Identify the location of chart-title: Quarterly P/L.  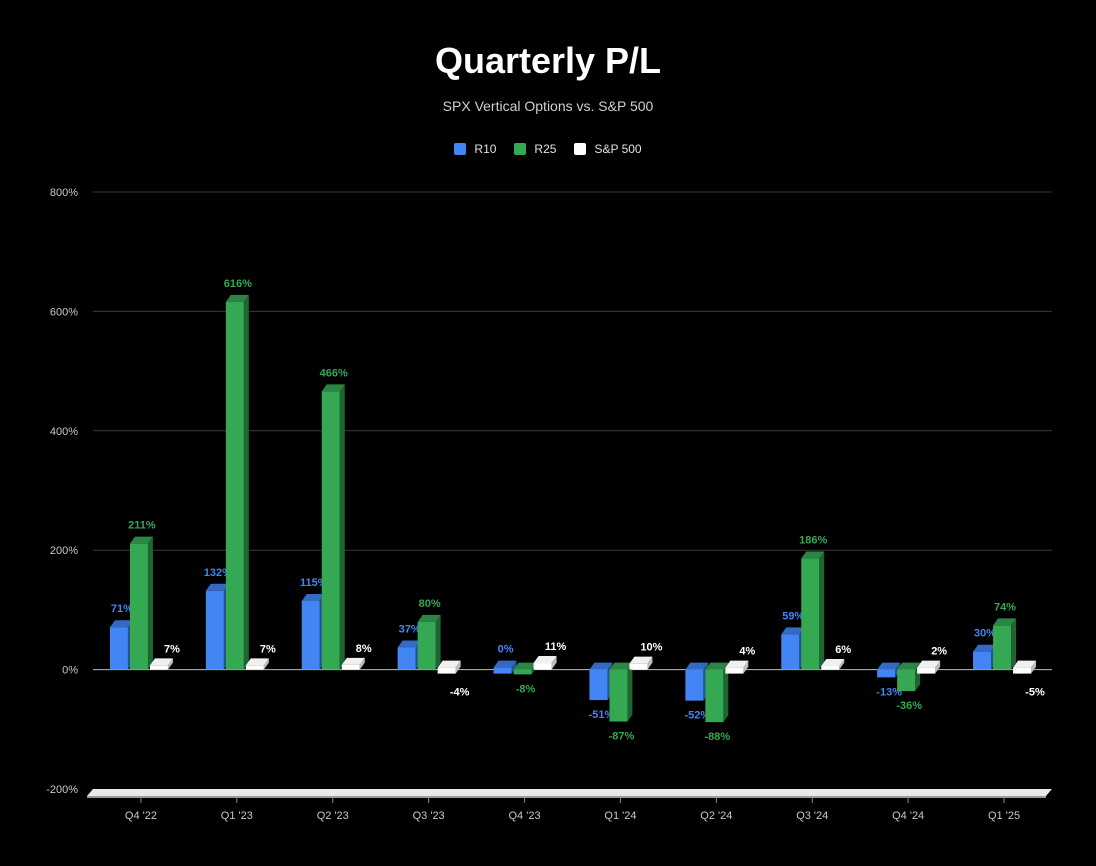
(548, 60).